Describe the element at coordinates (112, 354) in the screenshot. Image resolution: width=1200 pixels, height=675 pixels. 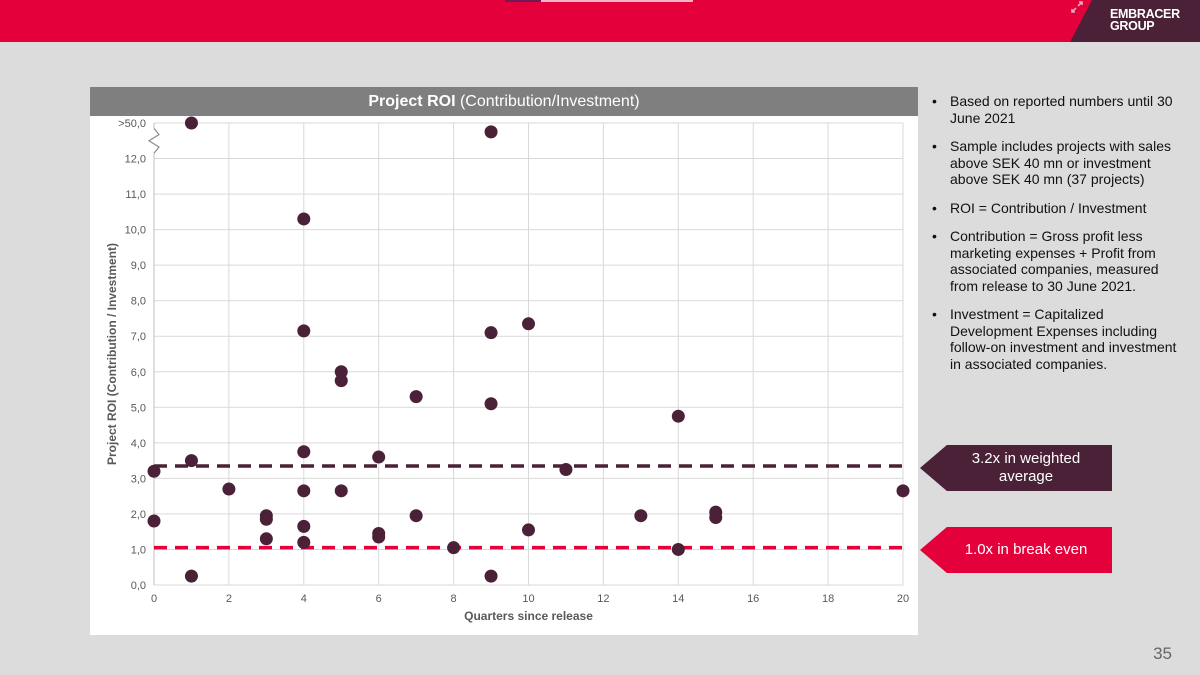
I see `y-axis-label: Project ROI (Contribution / Investment)` at that location.